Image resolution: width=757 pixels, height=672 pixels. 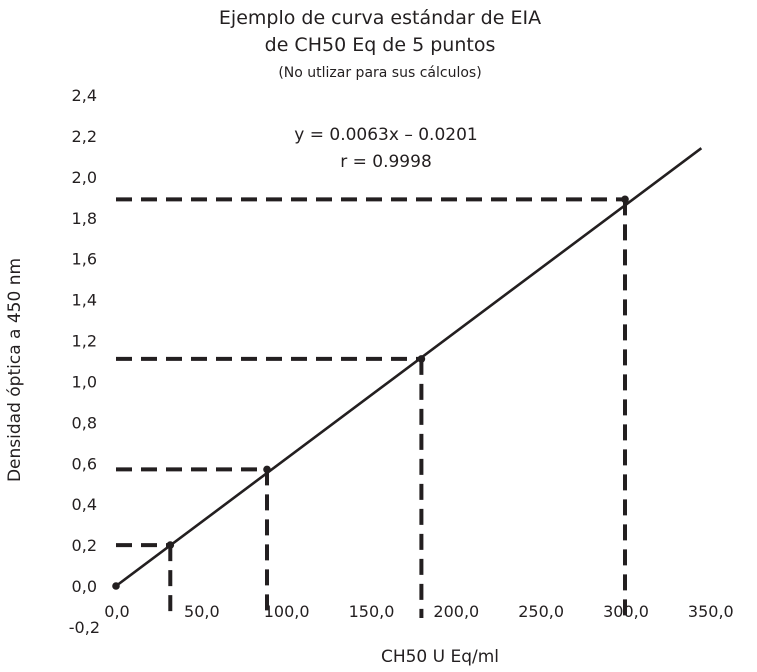 I want to click on x-tick-label: 300,0, so click(x=626, y=611).